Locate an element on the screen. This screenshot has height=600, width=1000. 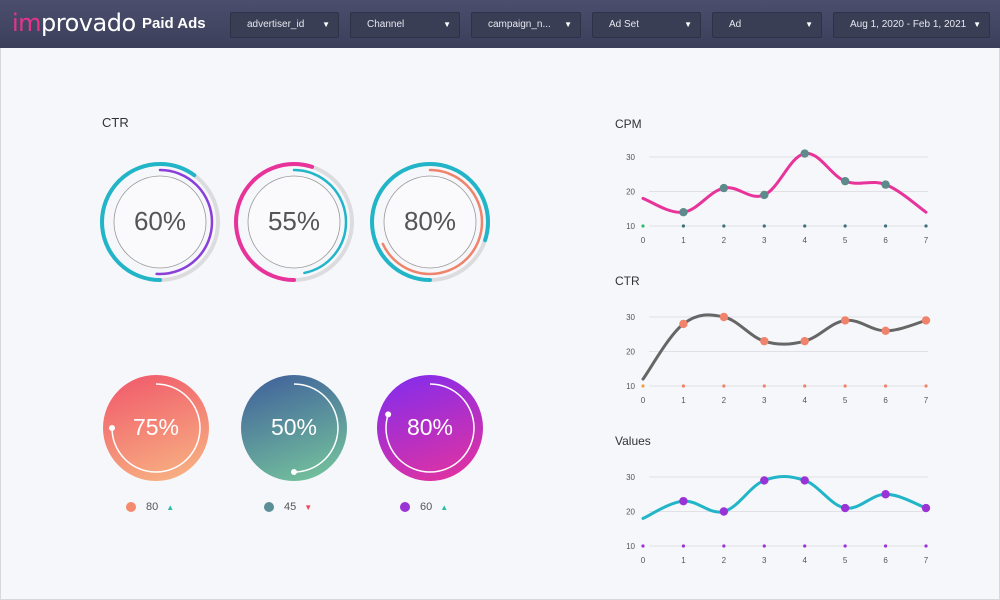
series-line is located at coordinates (784, 183).